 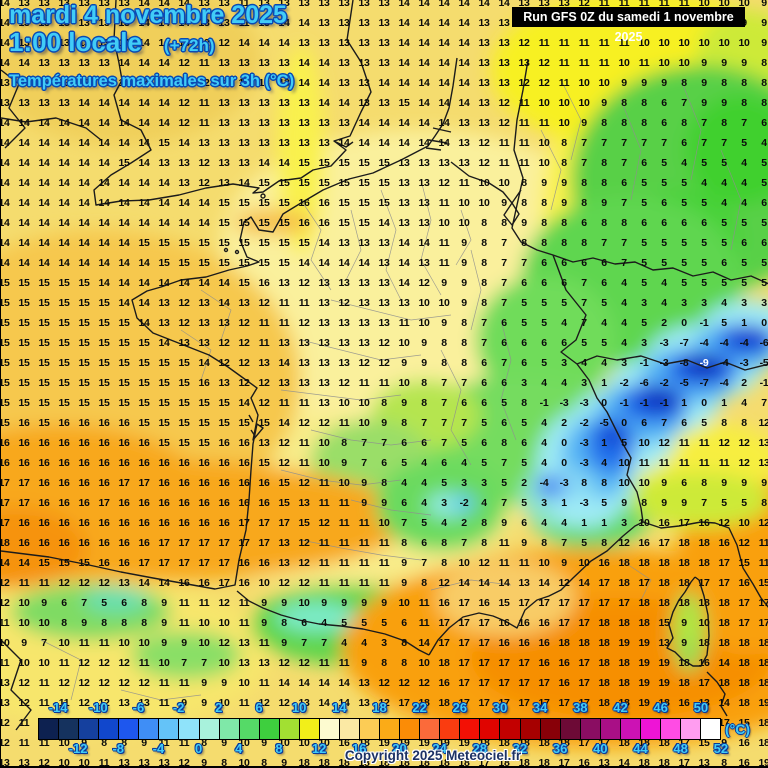 I want to click on temp-value: 19, so click(x=763, y=703).